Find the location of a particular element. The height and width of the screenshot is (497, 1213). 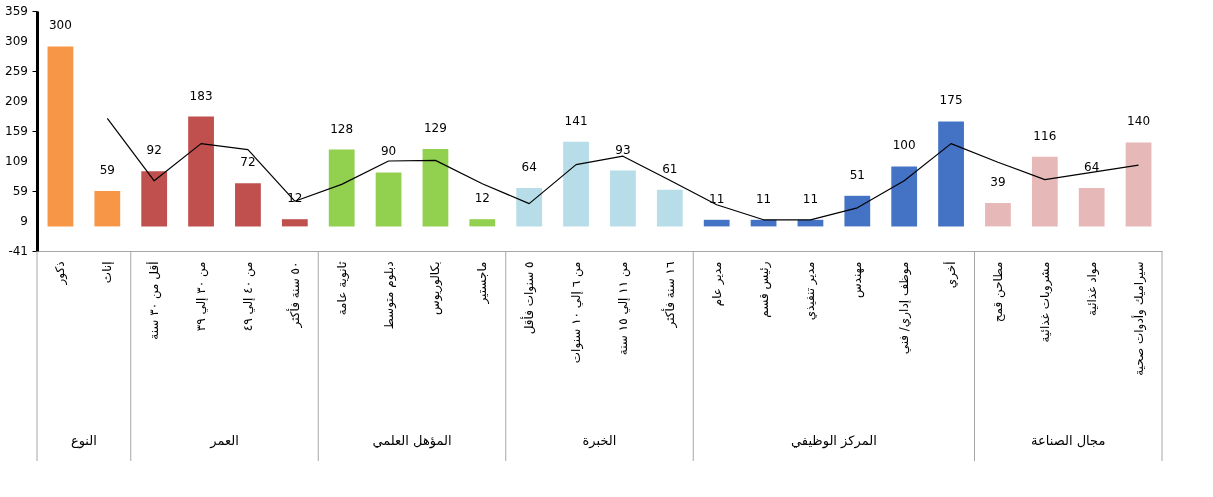

data-label: 12 is located at coordinates (482, 198).